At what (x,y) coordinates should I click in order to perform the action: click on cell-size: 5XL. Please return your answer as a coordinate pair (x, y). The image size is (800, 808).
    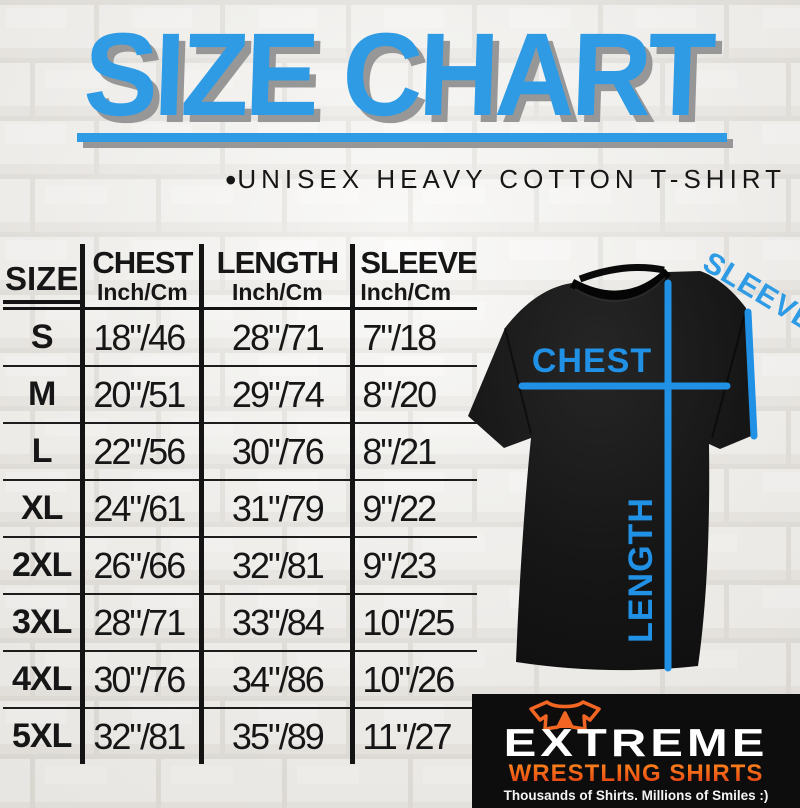
    Looking at the image, I should click on (42, 736).